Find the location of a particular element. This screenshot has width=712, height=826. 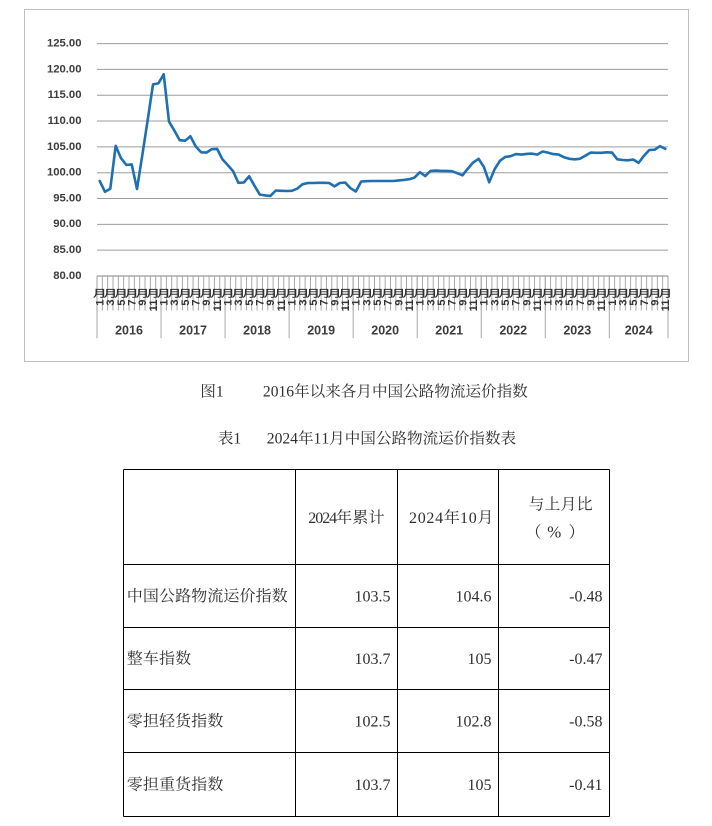

svg-text: 90.00 is located at coordinates (67, 224).